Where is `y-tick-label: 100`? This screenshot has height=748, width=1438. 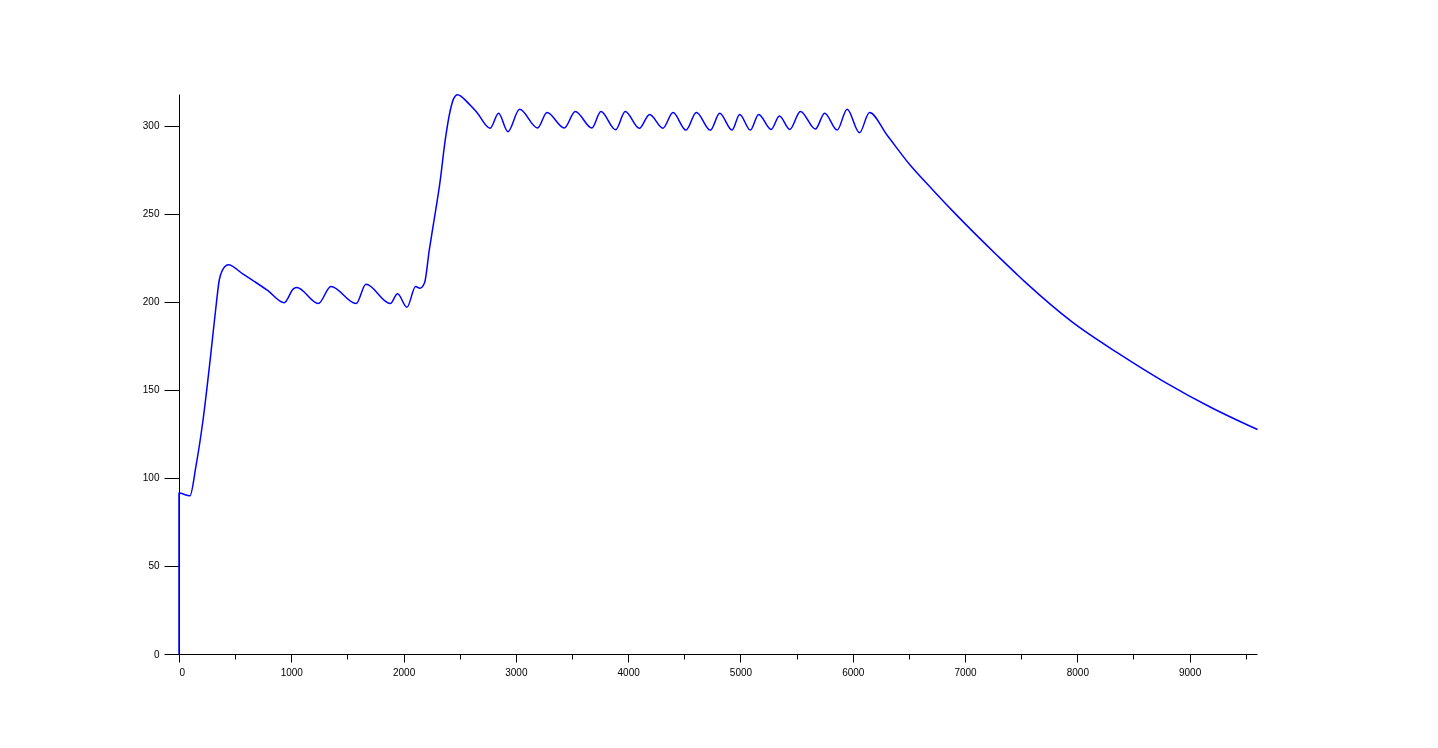 y-tick-label: 100 is located at coordinates (151, 478).